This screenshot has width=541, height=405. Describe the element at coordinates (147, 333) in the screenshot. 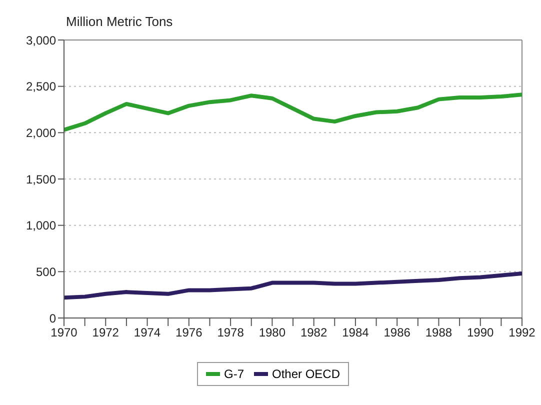

I see `x-tick-label: 1974` at that location.